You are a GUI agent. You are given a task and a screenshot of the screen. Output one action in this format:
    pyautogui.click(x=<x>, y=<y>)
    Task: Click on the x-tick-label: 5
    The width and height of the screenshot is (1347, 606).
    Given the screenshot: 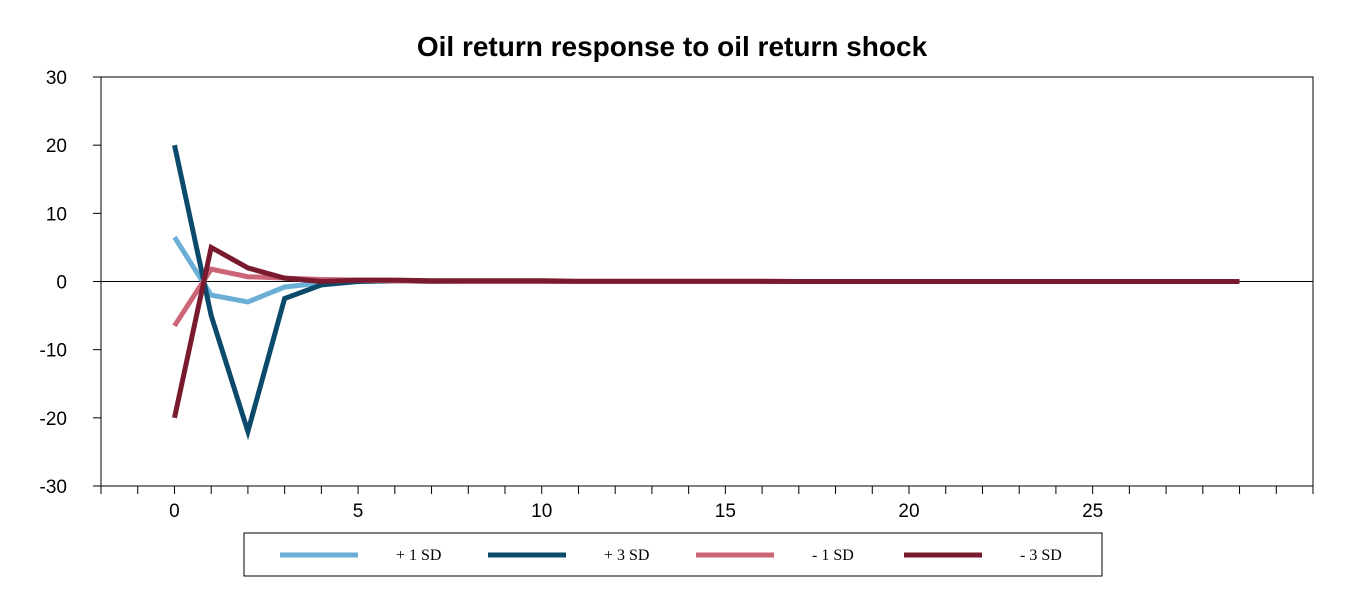 What is the action you would take?
    pyautogui.click(x=358, y=511)
    